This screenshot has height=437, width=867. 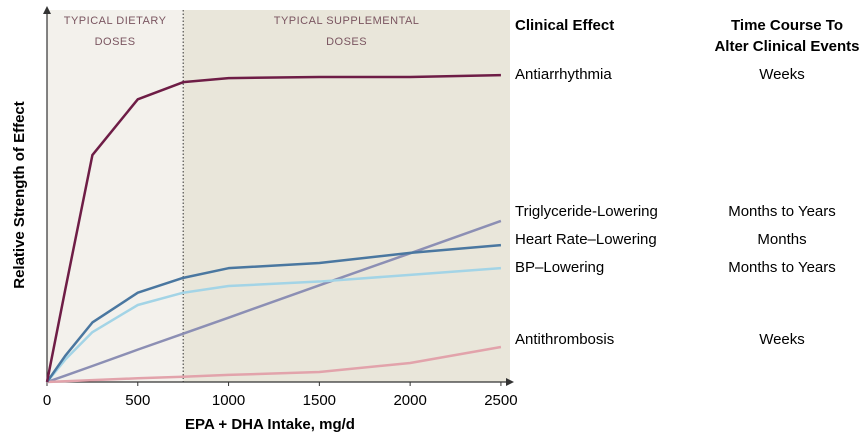 I want to click on x-tick-label: 2500, so click(x=500, y=400).